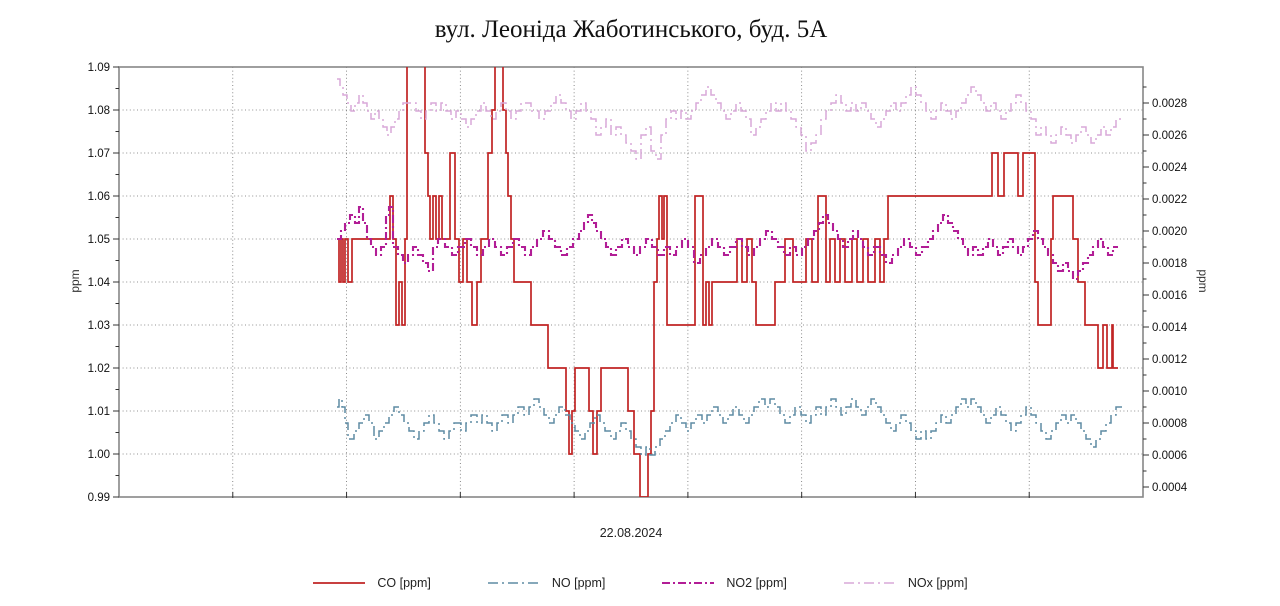  I want to click on nox-line, so click(729, 119).